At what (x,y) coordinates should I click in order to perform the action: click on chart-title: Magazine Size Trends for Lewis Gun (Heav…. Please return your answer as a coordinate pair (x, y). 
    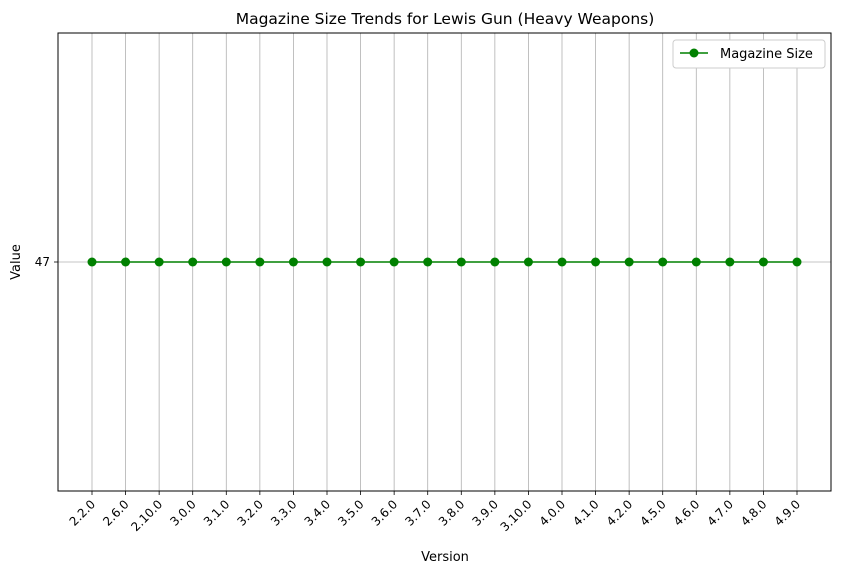
    Looking at the image, I should click on (445, 19).